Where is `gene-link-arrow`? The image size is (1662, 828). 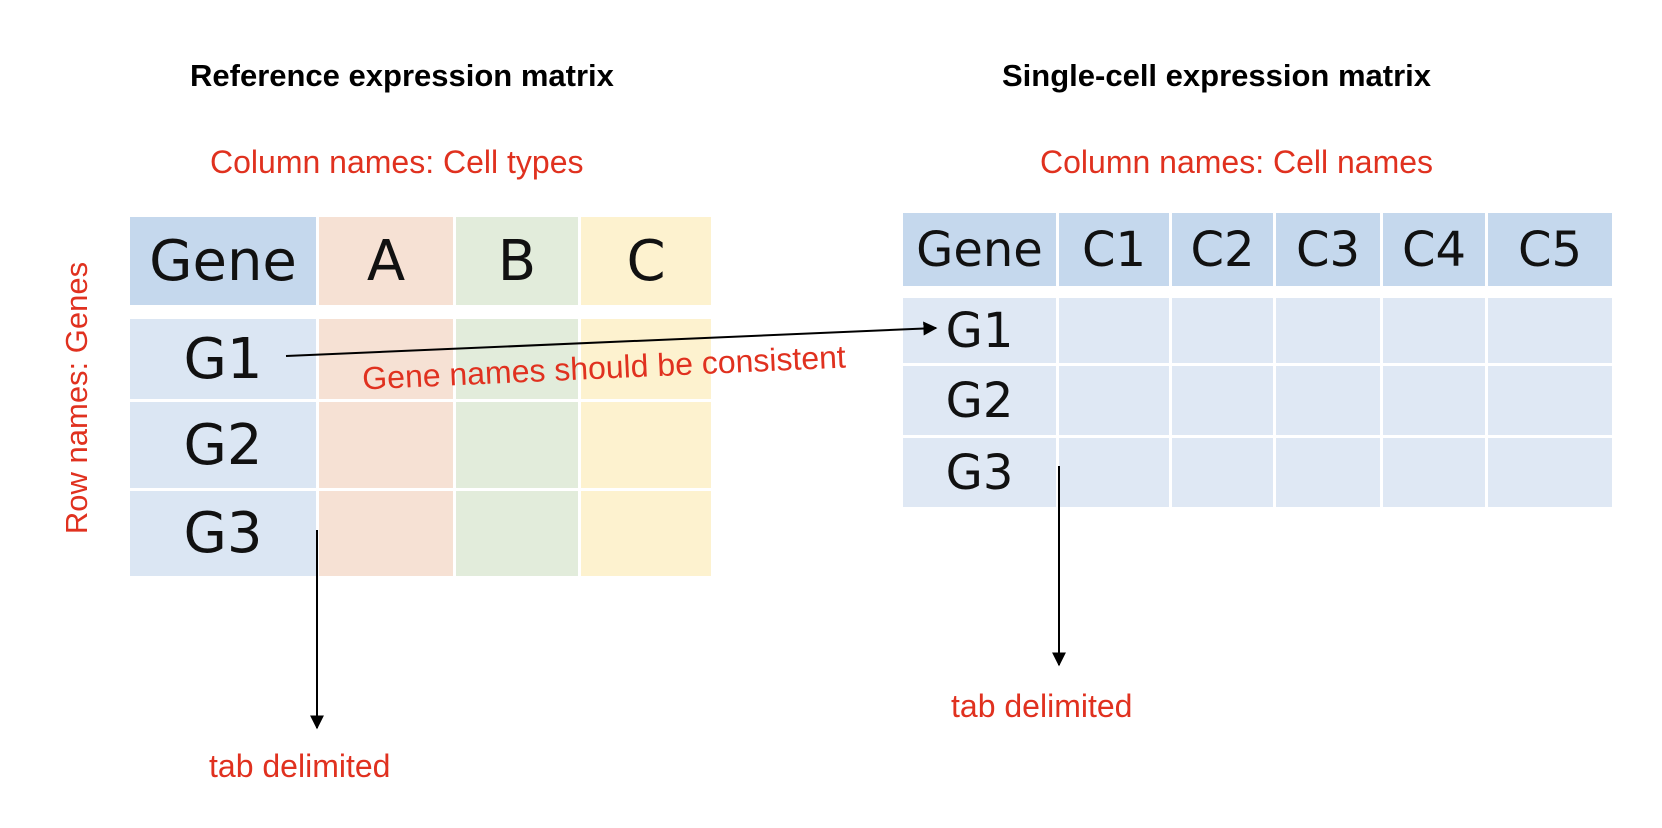 gene-link-arrow is located at coordinates (611, 339).